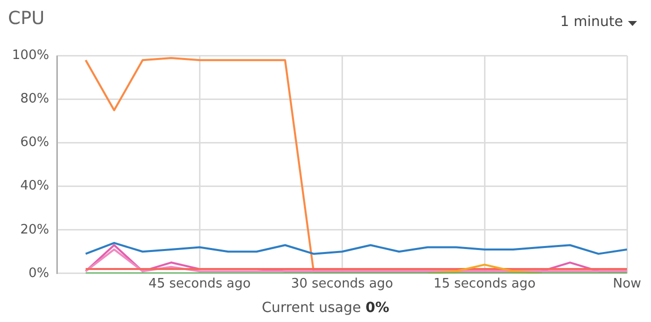 The width and height of the screenshot is (651, 322). I want to click on y-tick-label: 60%, so click(35, 142).